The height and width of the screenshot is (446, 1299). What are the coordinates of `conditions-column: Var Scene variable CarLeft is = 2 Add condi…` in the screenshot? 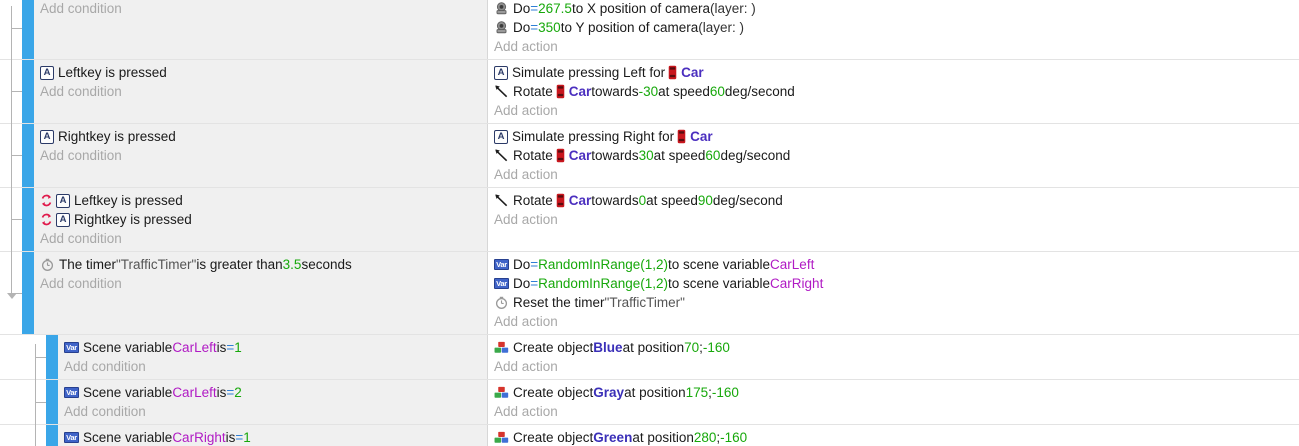 It's located at (273, 402).